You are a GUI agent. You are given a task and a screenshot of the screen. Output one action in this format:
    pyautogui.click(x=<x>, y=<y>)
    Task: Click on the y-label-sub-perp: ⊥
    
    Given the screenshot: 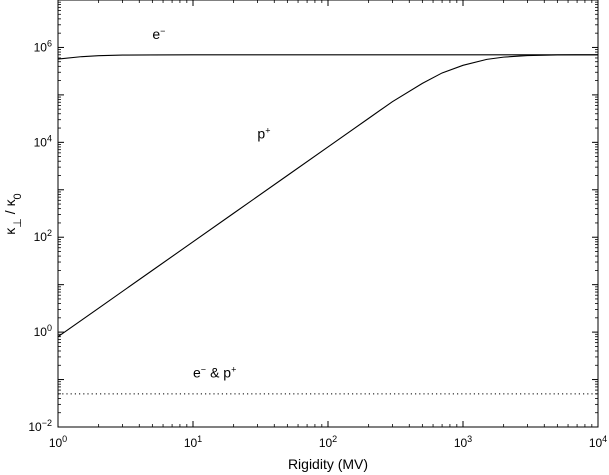 What is the action you would take?
    pyautogui.click(x=18, y=223)
    